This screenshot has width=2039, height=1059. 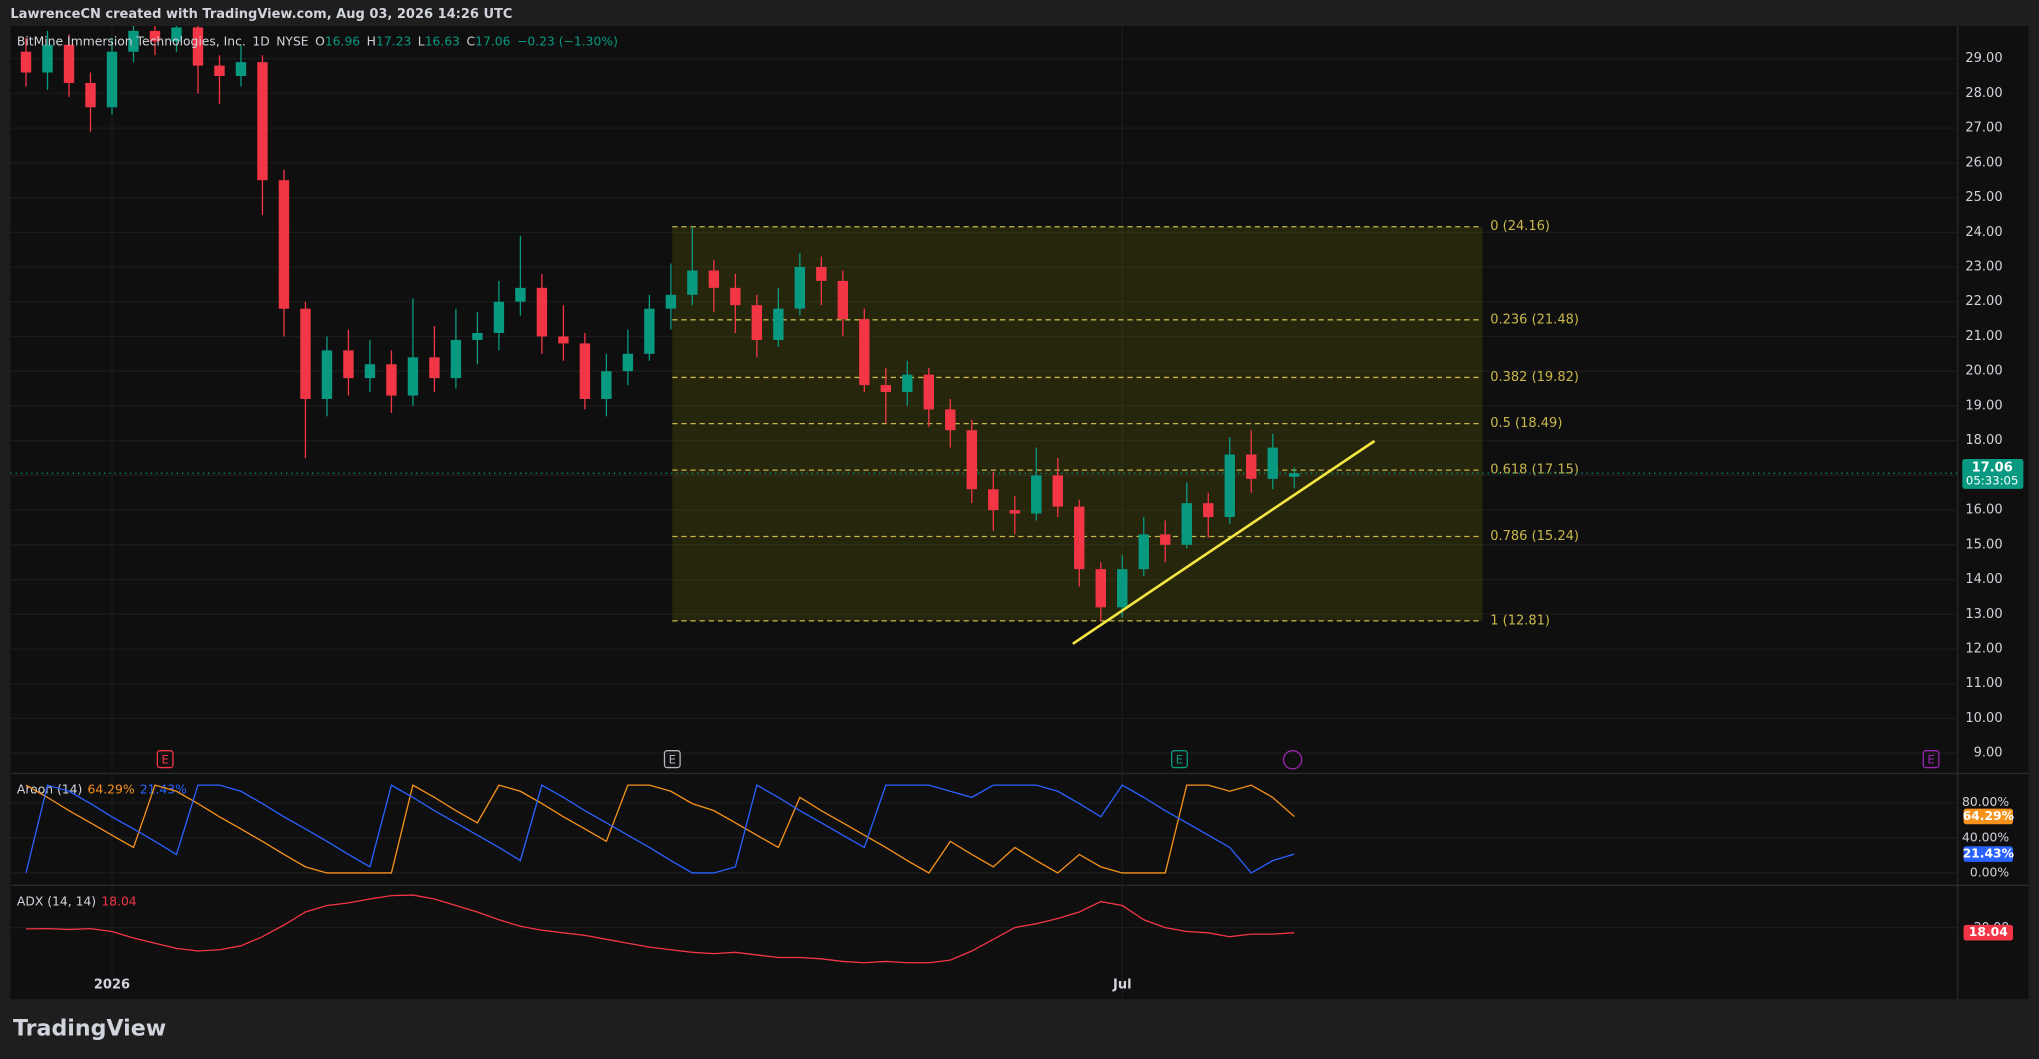 I want to click on y-tick-label: 10.00, so click(x=1983, y=718).